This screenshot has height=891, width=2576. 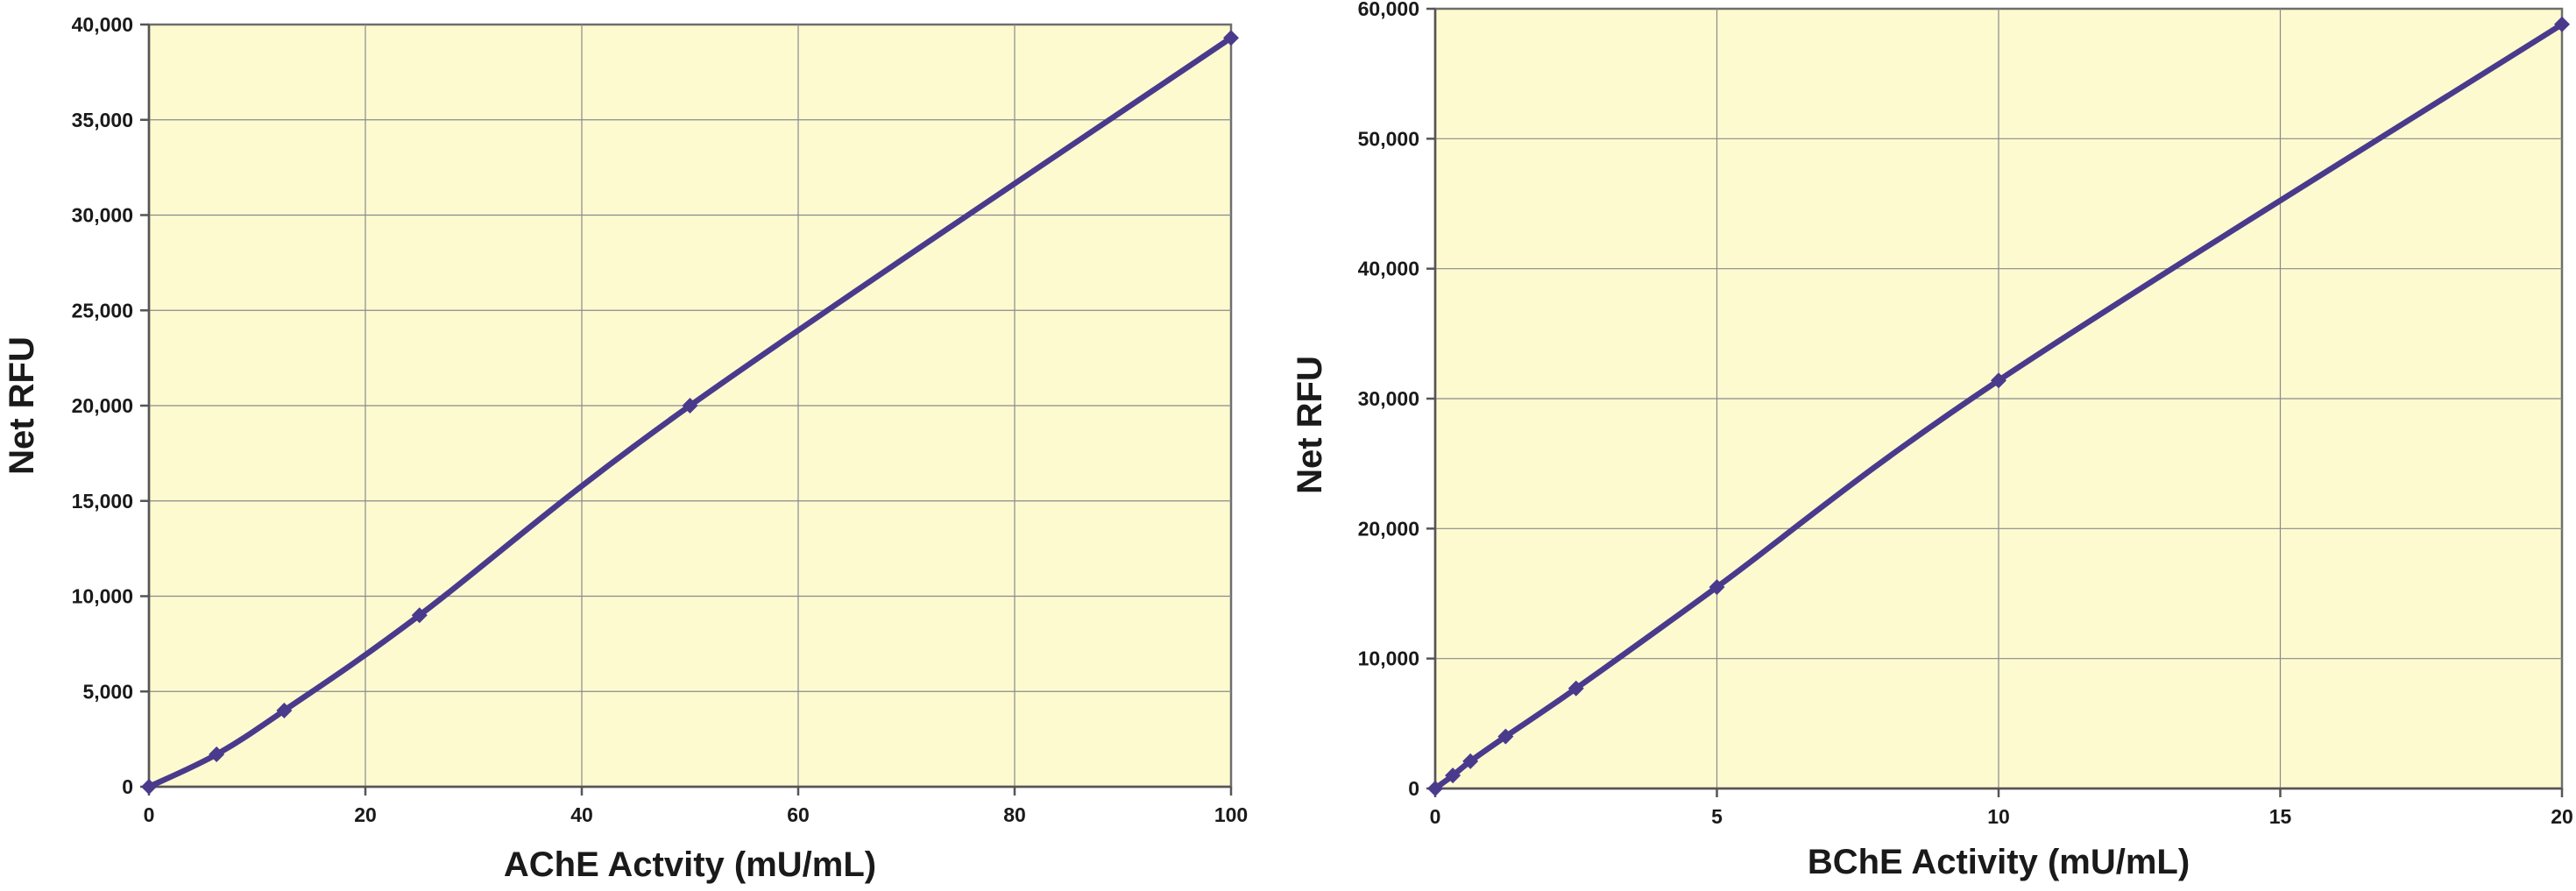 What do you see at coordinates (102, 120) in the screenshot?
I see `y-tick-label: 35,000` at bounding box center [102, 120].